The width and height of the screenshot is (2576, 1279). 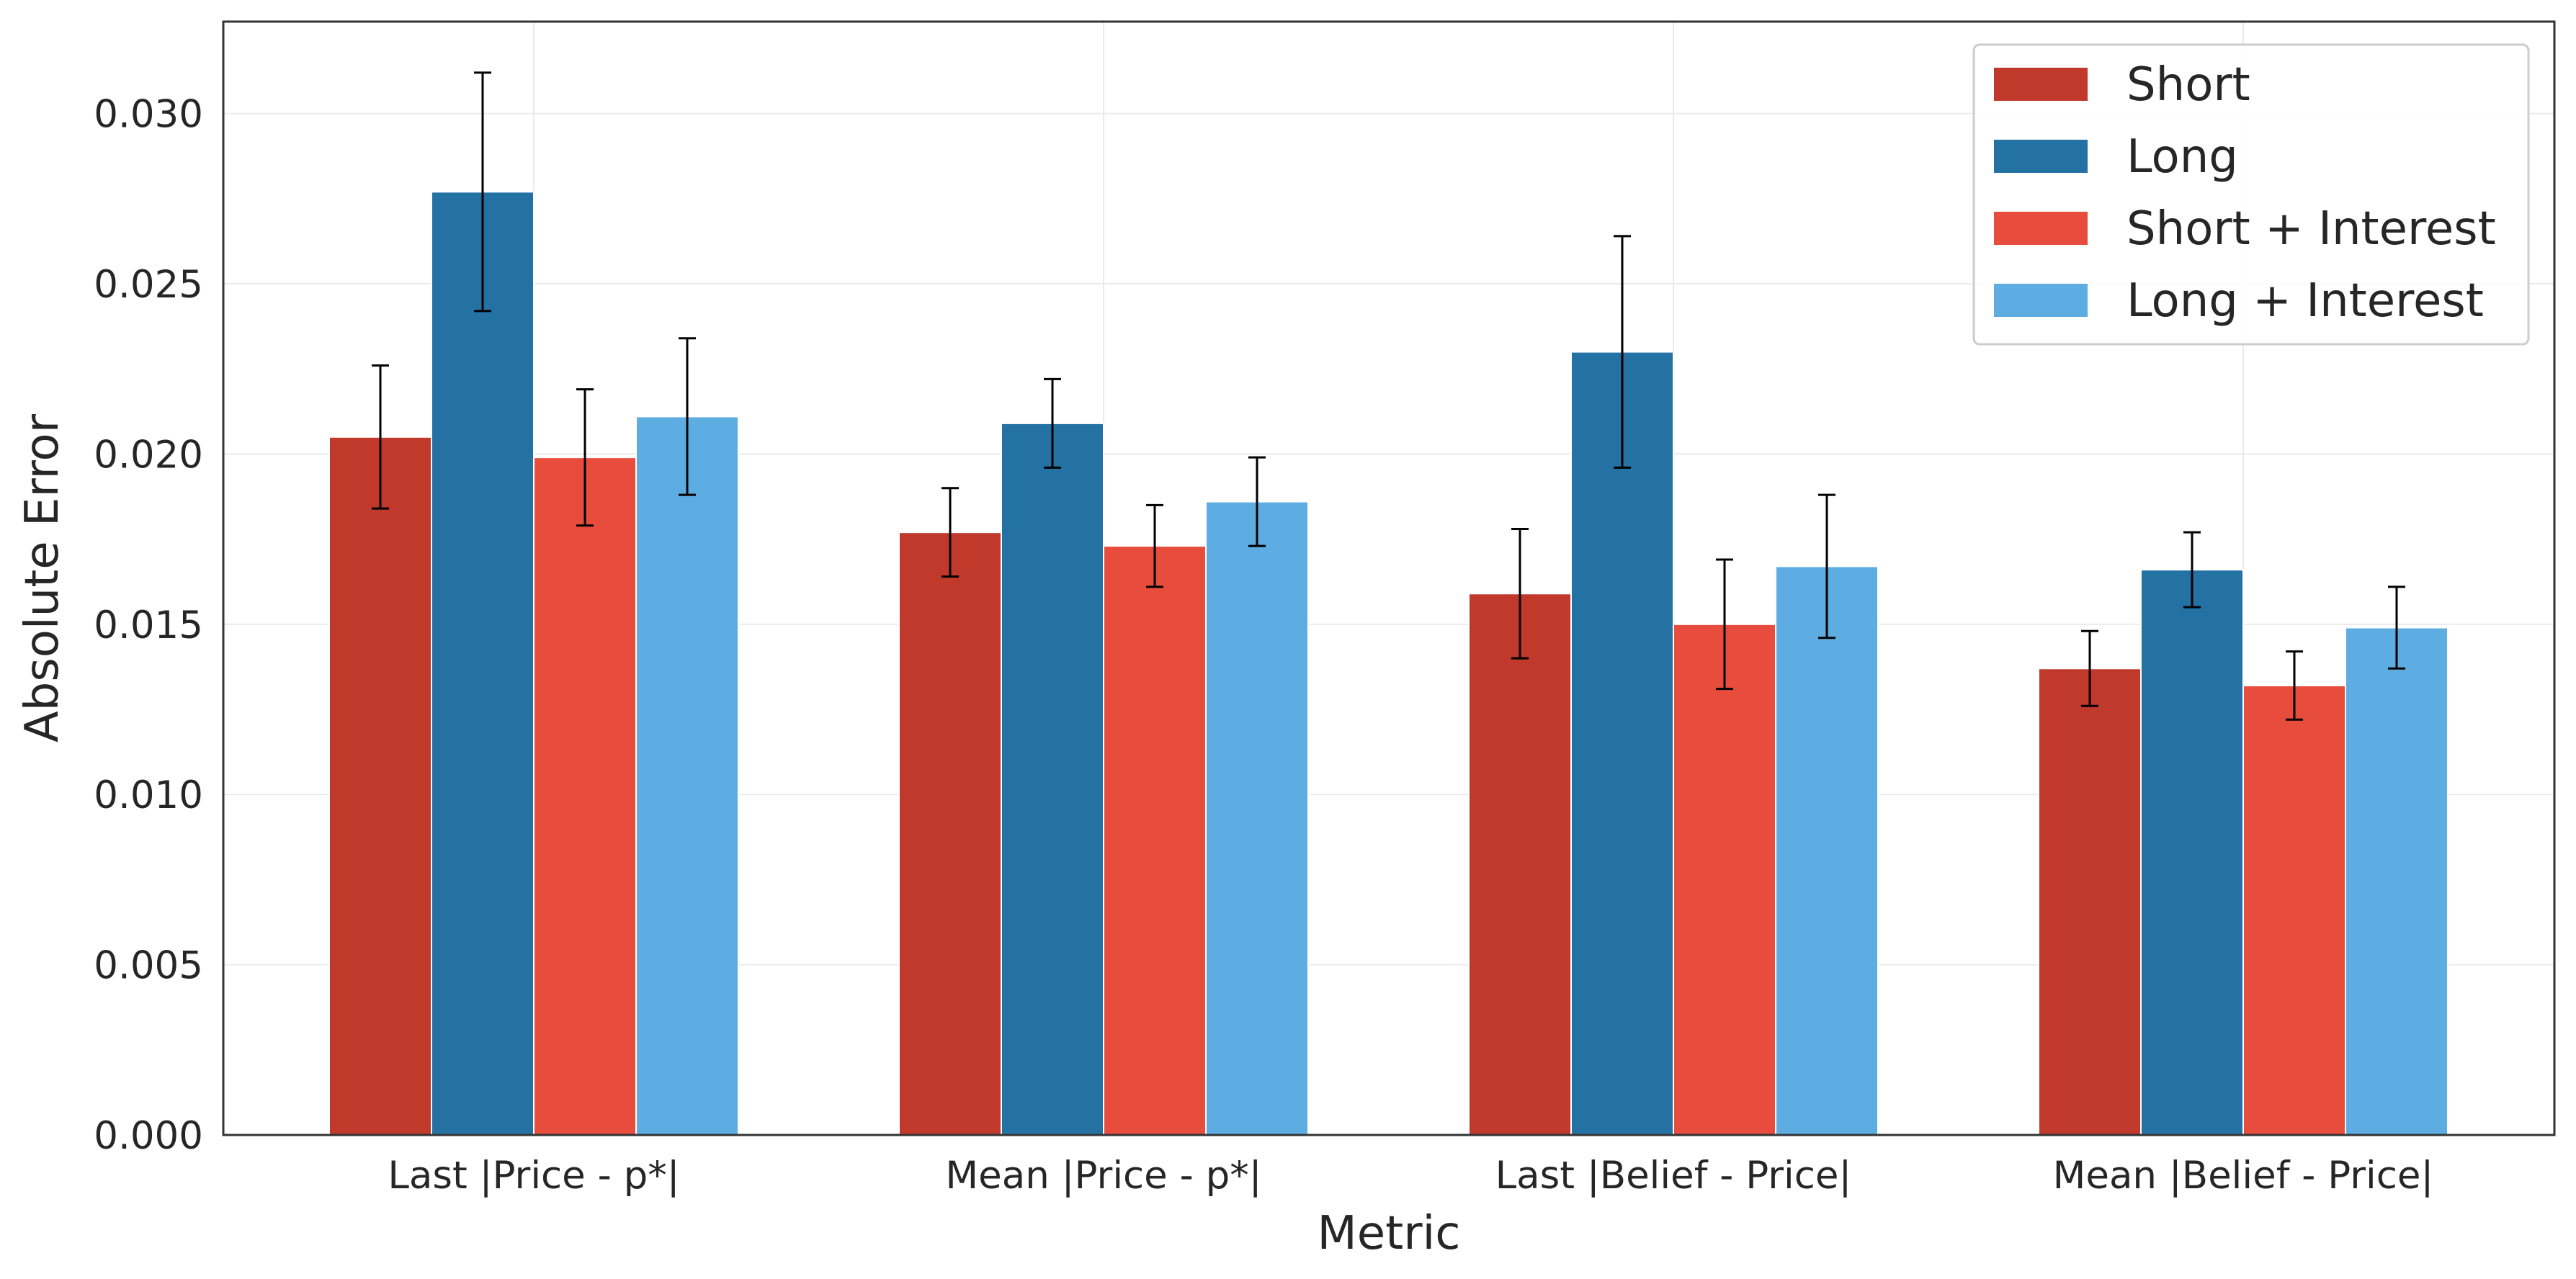 I want to click on legend: Short Long Short + Interest Long + Interest, so click(x=2251, y=195).